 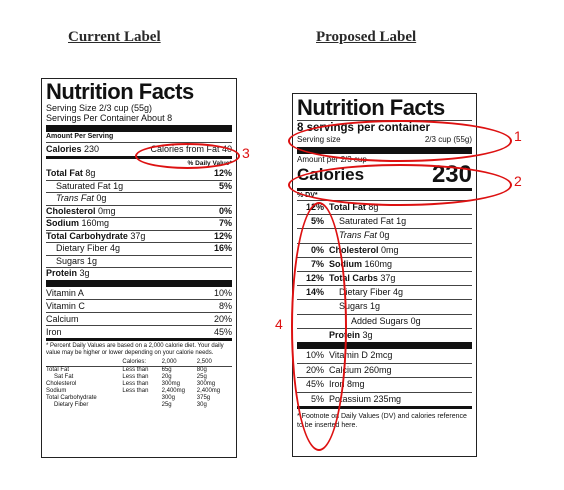 I want to click on current-vitamin-dv: 8%, so click(x=225, y=305).